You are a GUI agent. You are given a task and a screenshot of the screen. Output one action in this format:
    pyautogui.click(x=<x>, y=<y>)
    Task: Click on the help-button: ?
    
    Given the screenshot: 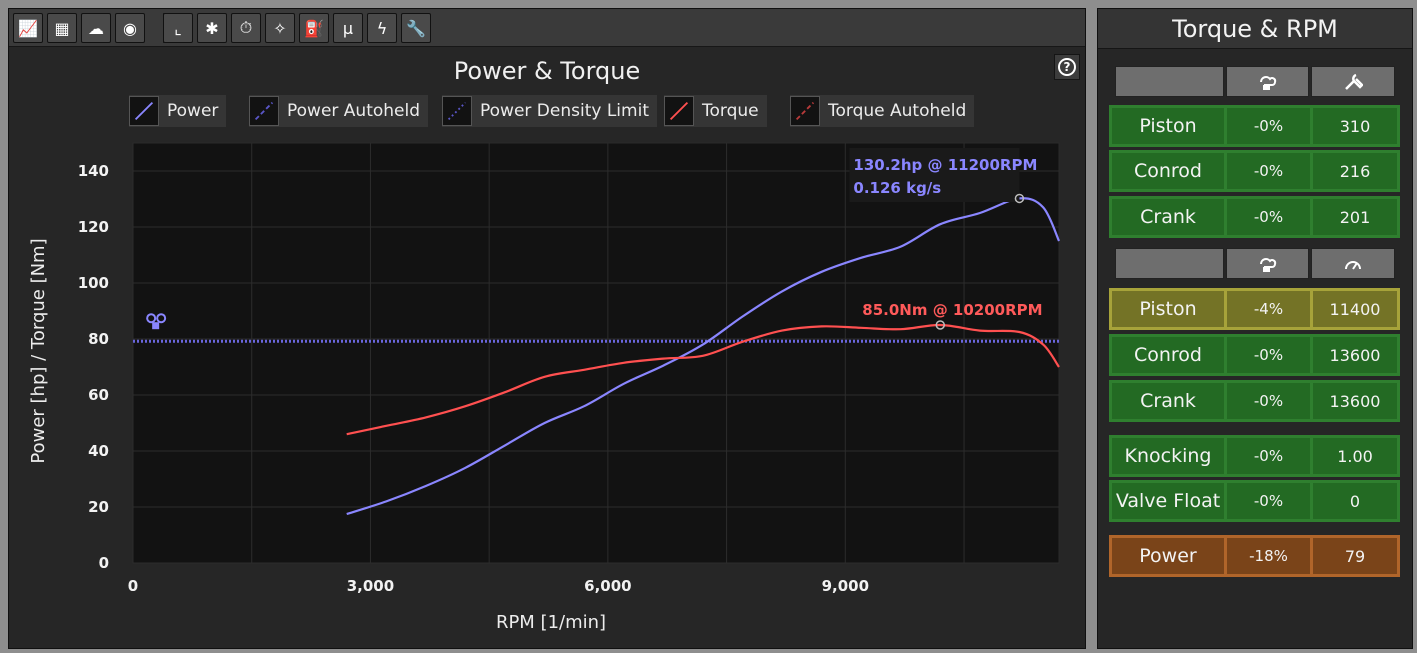 What is the action you would take?
    pyautogui.click(x=1067, y=67)
    